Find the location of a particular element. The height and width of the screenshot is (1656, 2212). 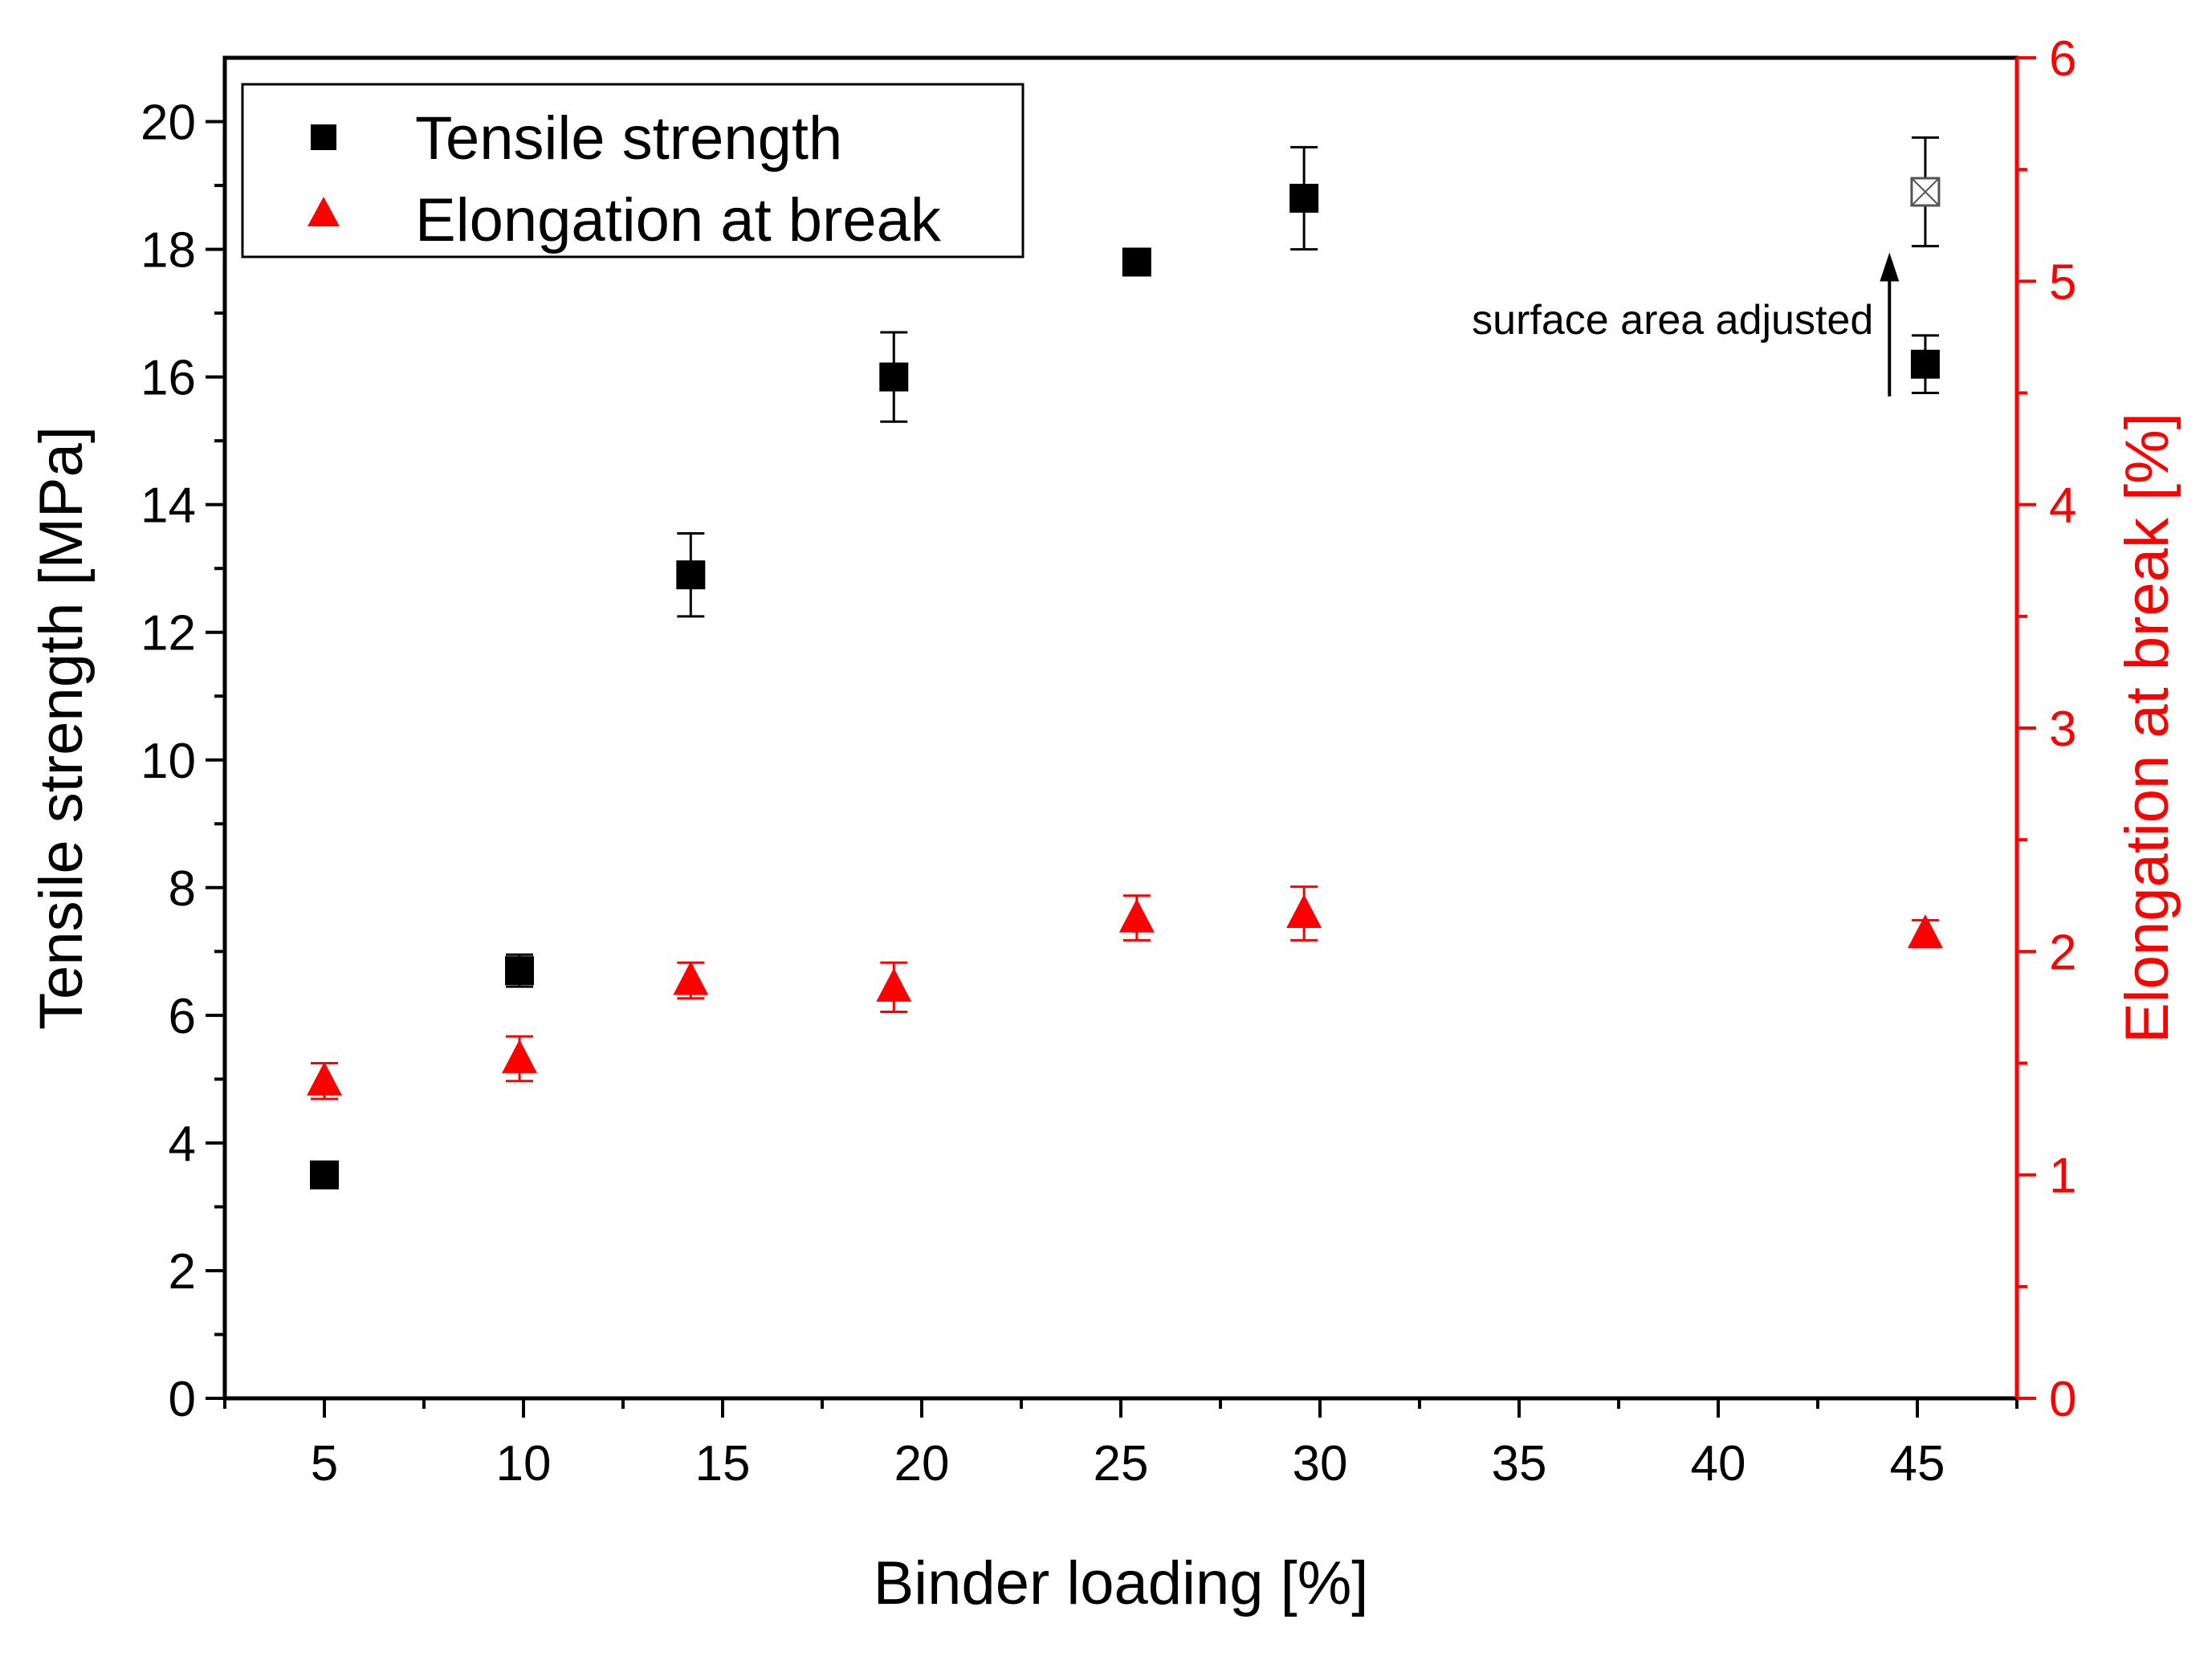

y-tick-label: 4 is located at coordinates (182, 1144).